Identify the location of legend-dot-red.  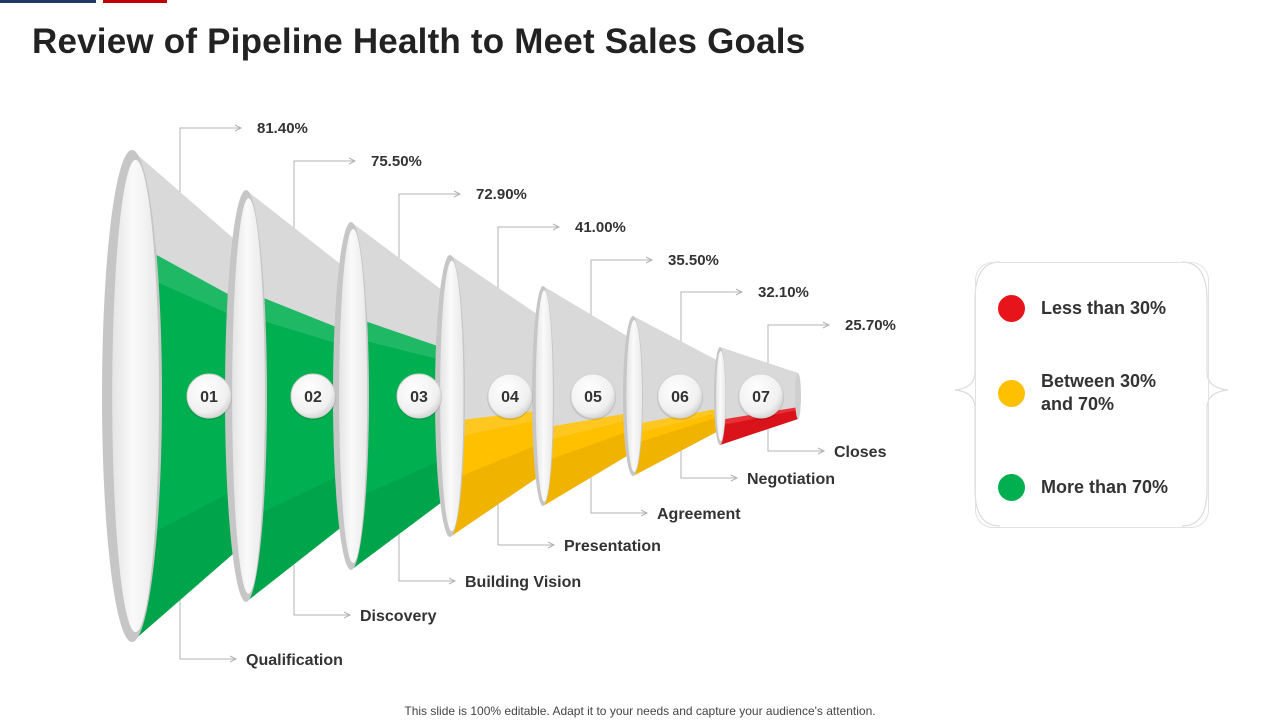
(1011, 308).